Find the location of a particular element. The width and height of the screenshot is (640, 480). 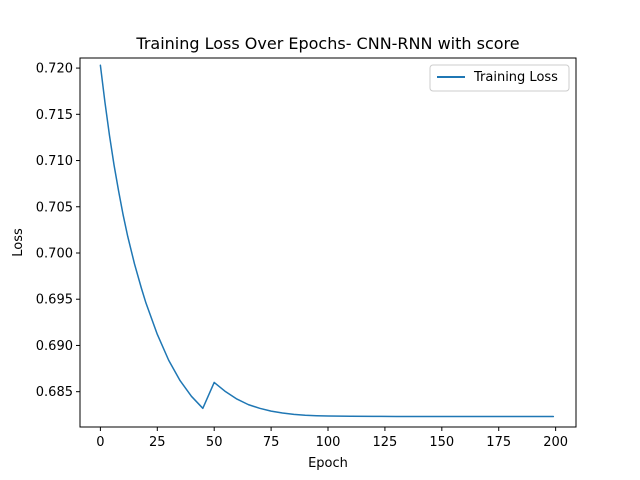

x-axis-label: Epoch is located at coordinates (328, 463).